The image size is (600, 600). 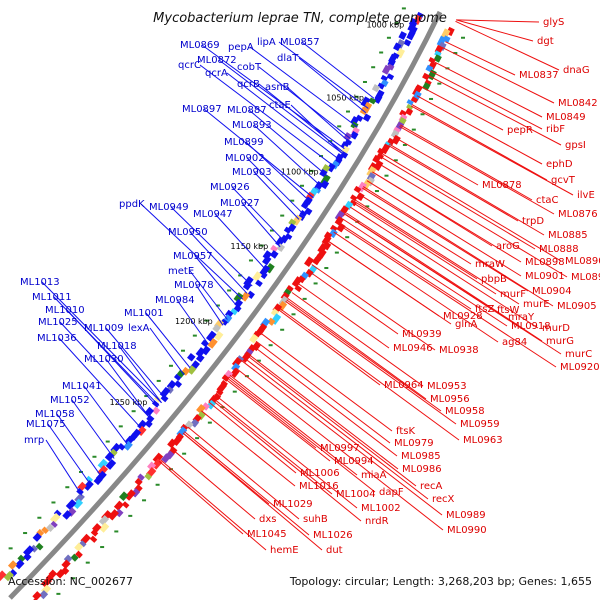 I want to click on gene-label: ML0958, so click(x=465, y=411).